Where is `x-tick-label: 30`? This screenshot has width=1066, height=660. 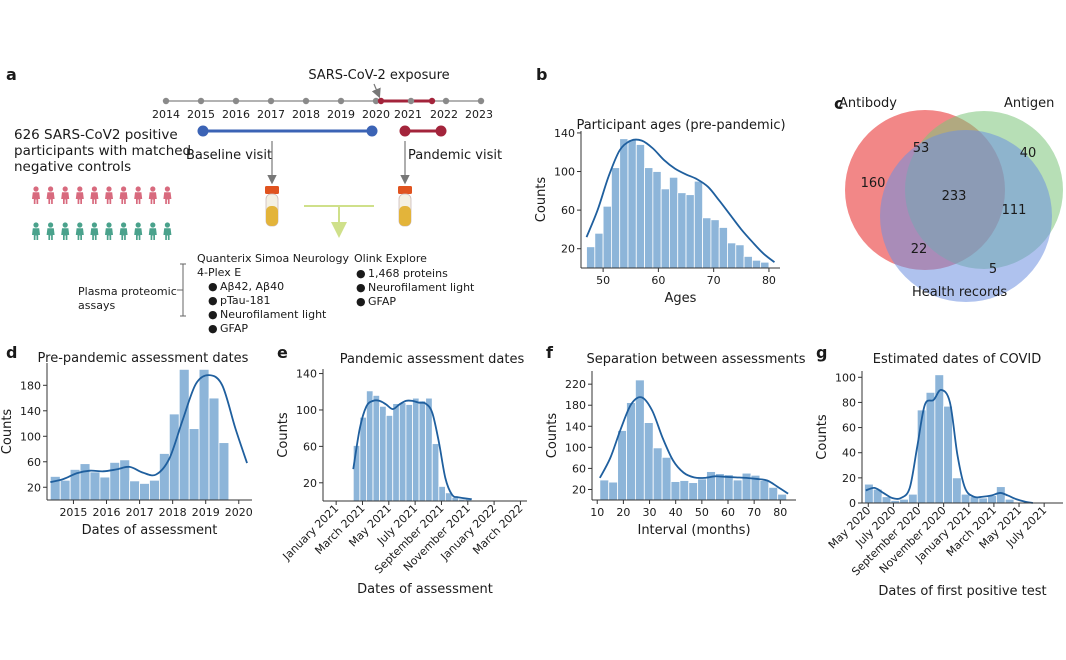
x-tick-label: 30 is located at coordinates (650, 512).